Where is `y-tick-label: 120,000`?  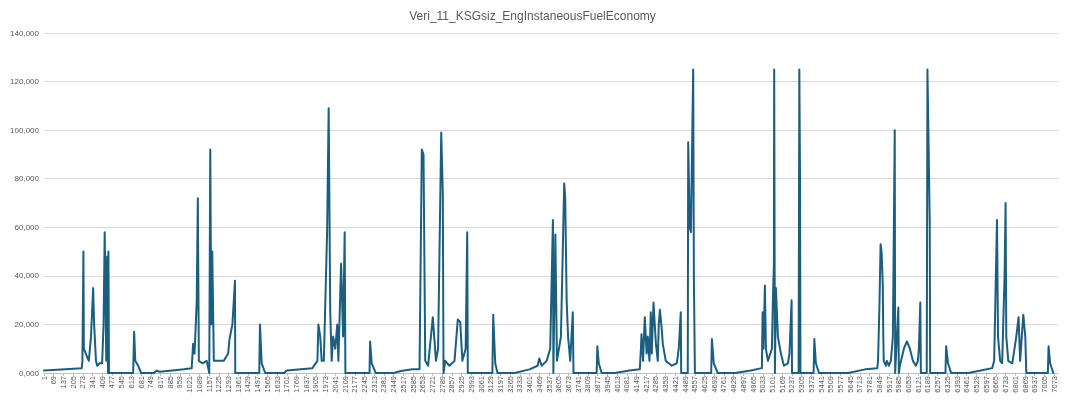
y-tick-label: 120,000 is located at coordinates (25, 82).